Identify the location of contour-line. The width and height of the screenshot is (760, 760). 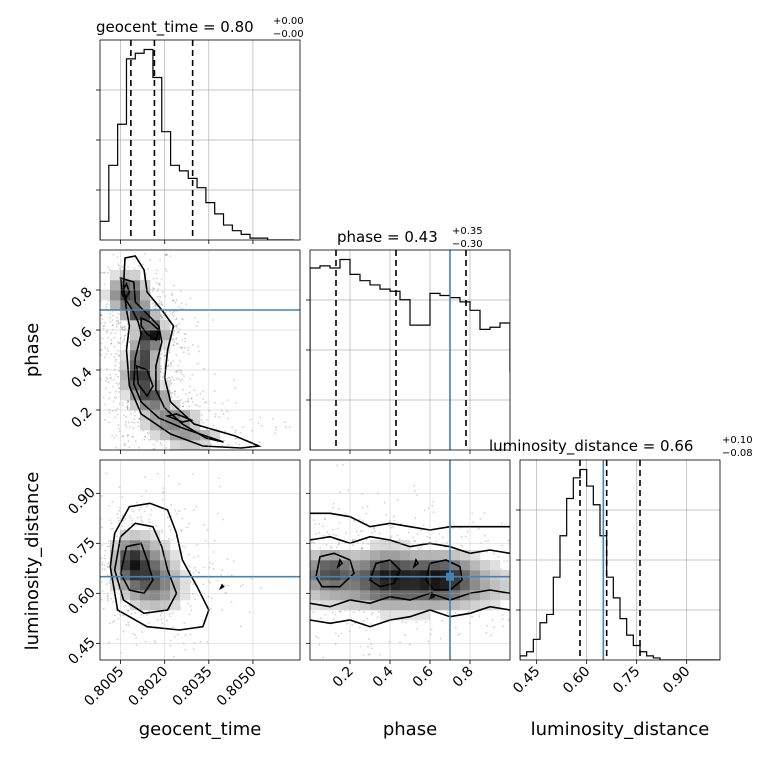
(410, 545).